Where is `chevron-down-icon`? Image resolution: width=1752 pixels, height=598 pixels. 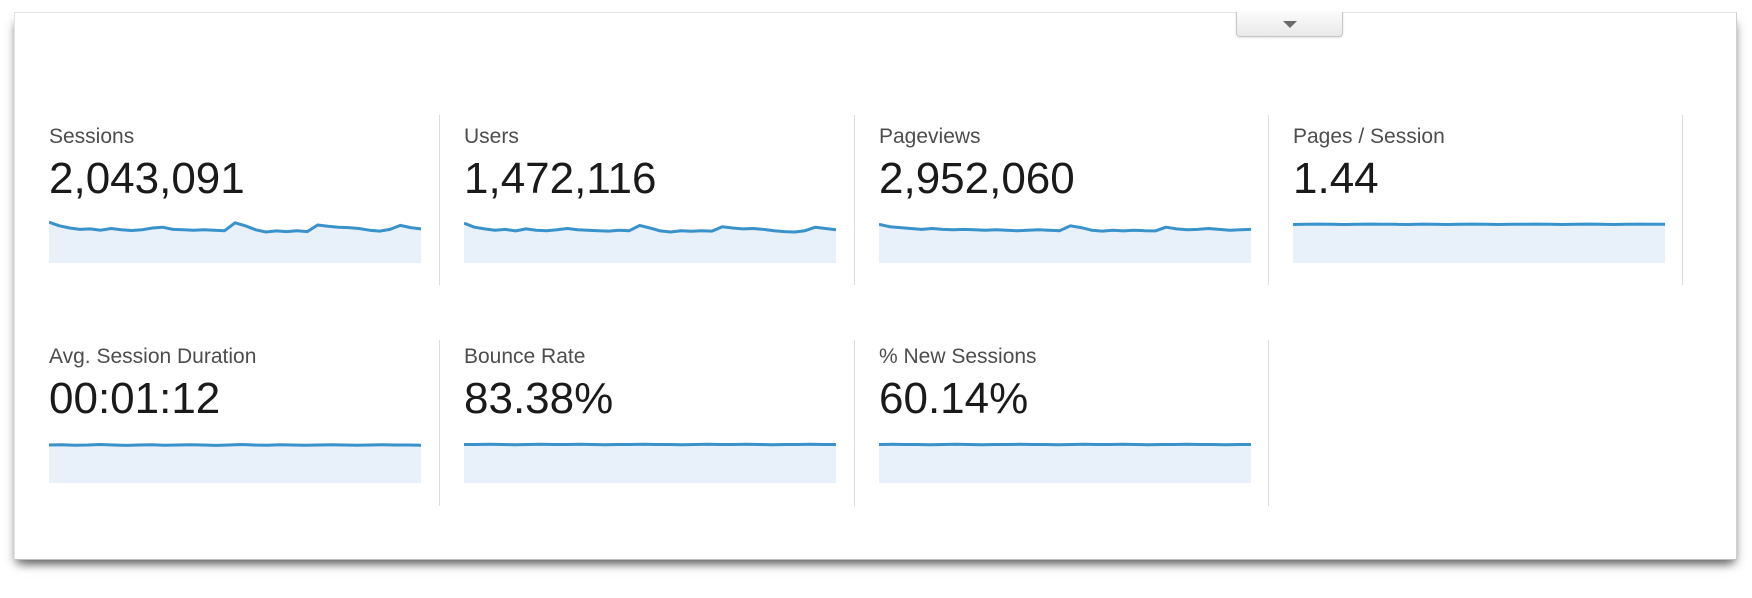 chevron-down-icon is located at coordinates (1289, 24).